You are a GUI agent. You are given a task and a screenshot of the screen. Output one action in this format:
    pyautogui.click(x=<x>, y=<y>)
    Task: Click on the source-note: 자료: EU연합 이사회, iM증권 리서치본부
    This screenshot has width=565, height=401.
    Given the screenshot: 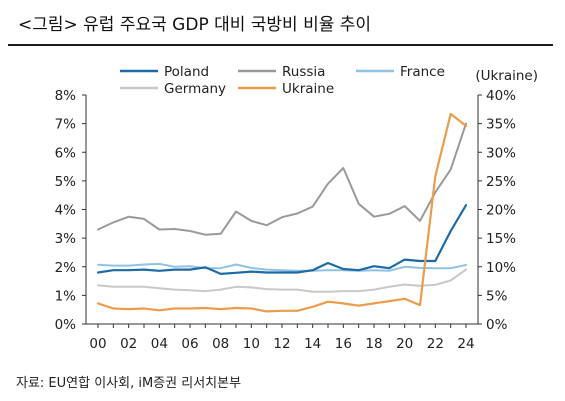 What is the action you would take?
    pyautogui.click(x=129, y=383)
    